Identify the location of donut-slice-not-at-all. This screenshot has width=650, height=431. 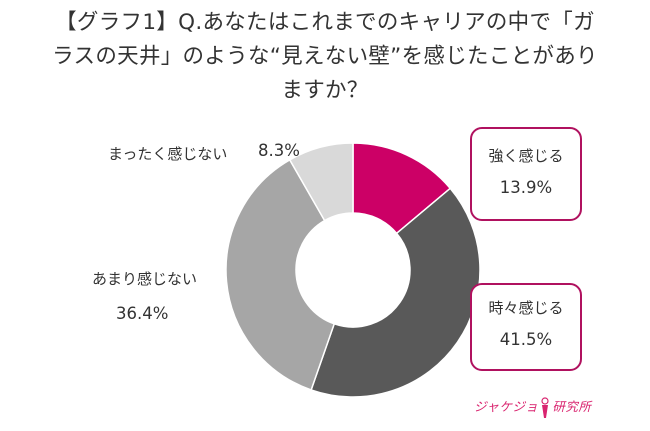
(321, 182).